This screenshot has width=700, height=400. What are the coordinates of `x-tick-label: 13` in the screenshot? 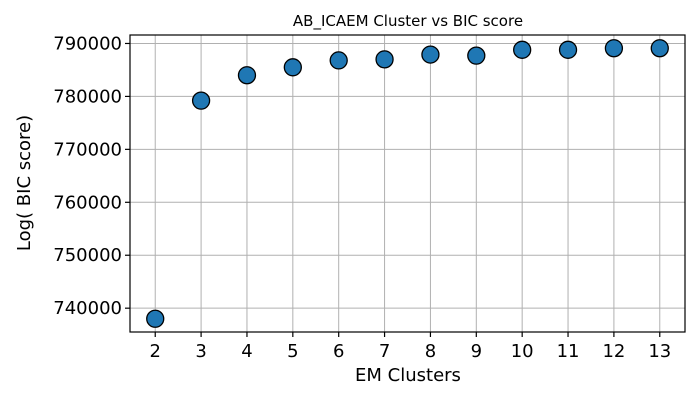 It's located at (659, 351).